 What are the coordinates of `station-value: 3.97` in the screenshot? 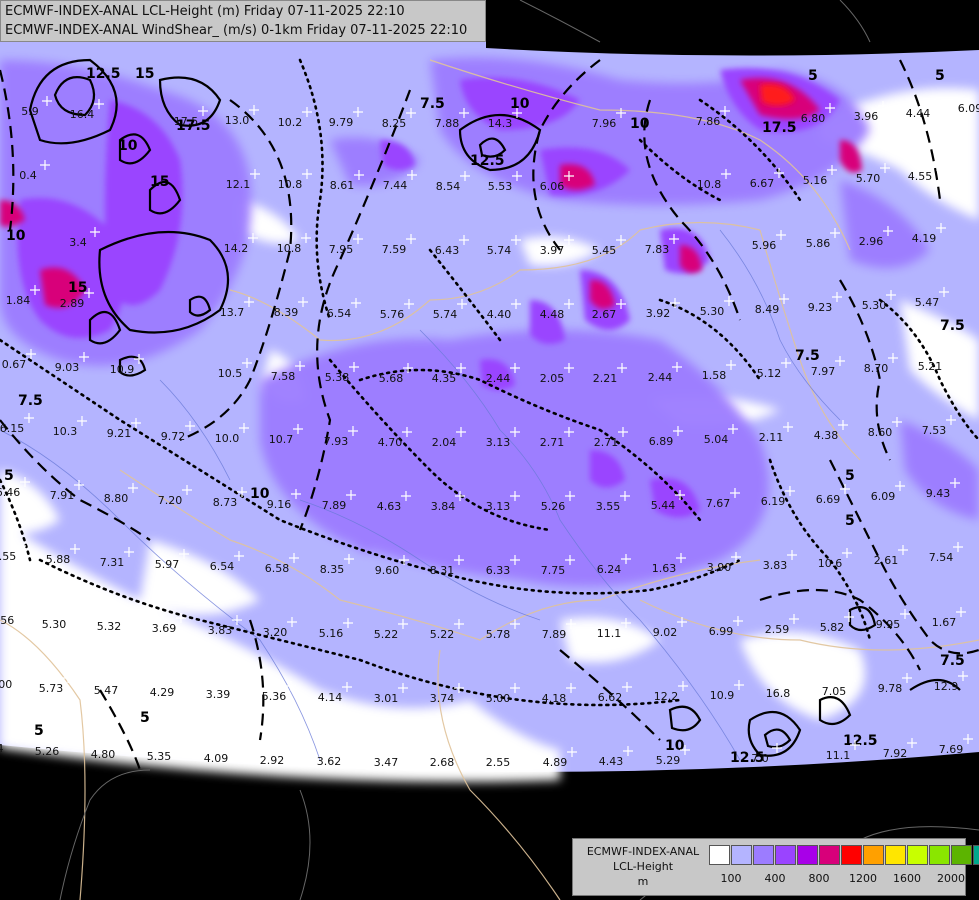 It's located at (557, 246).